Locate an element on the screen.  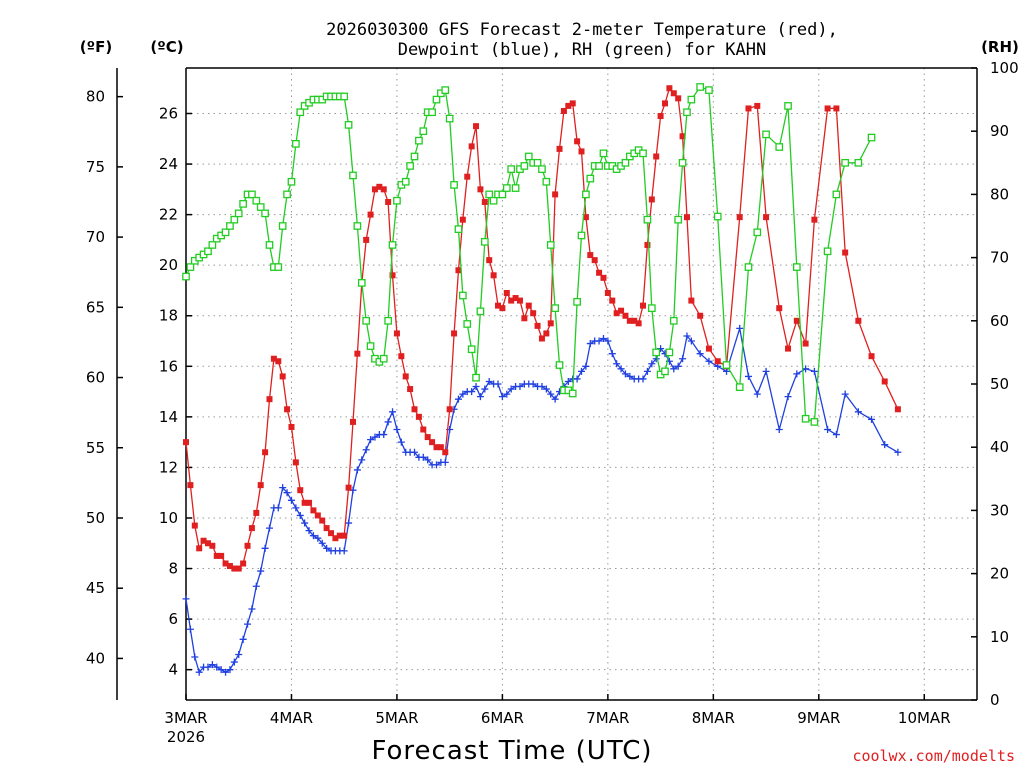
rh-tick-label: 60 is located at coordinates (999, 321).